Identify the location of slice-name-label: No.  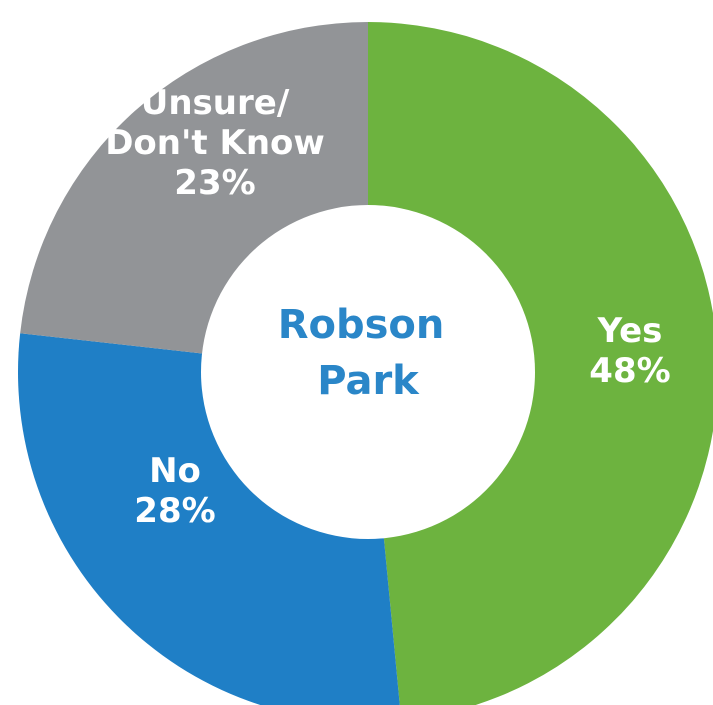
(175, 471).